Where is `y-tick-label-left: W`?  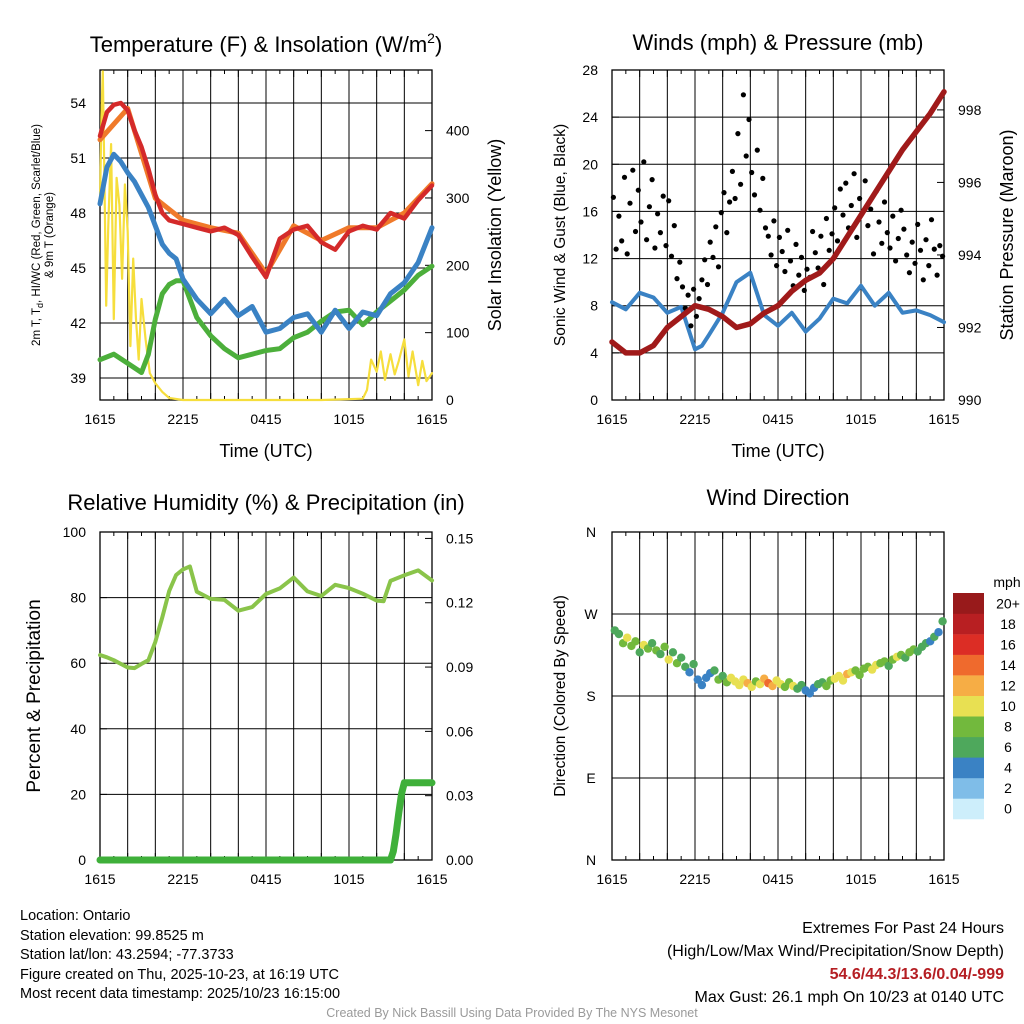
y-tick-label-left: W is located at coordinates (591, 614).